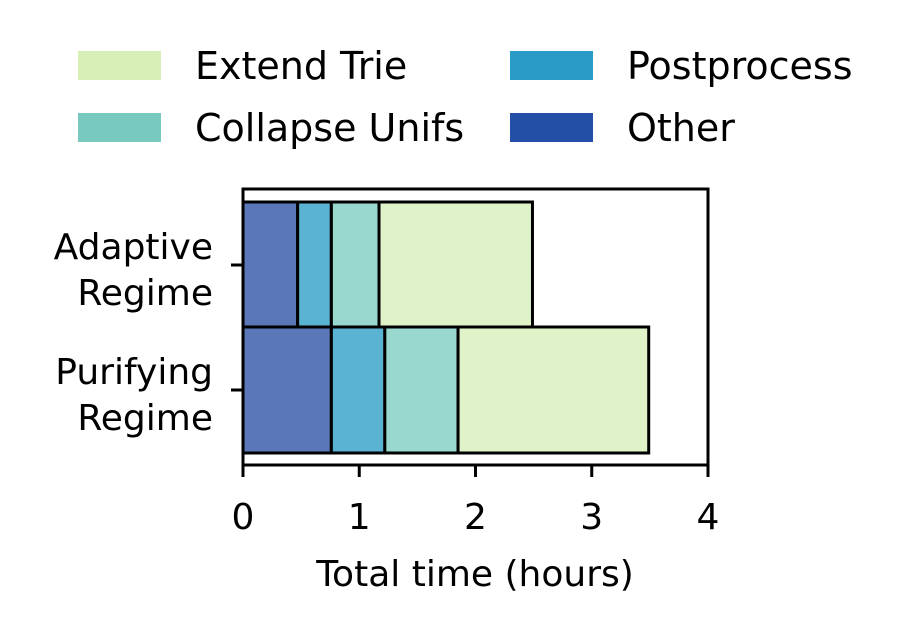 The height and width of the screenshot is (626, 920). I want to click on legend-swatch-extend-trie, so click(119, 65).